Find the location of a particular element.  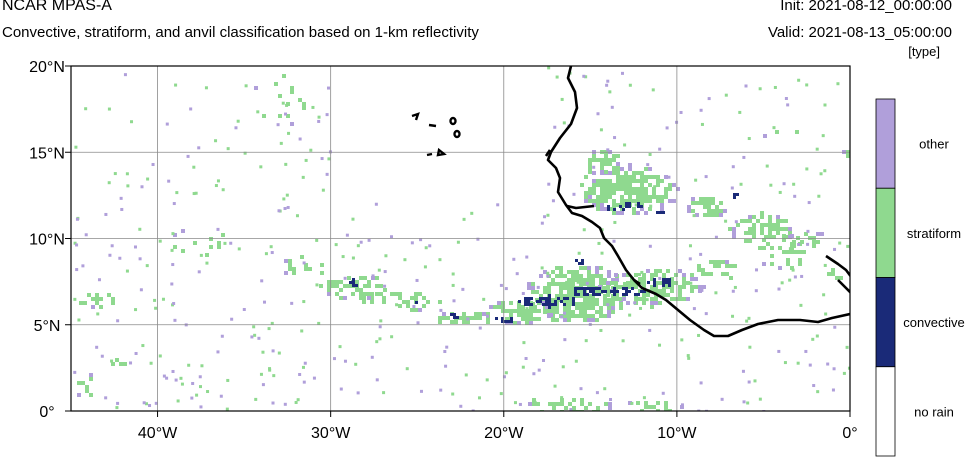

y-tick-label: 10°N is located at coordinates (47, 240).